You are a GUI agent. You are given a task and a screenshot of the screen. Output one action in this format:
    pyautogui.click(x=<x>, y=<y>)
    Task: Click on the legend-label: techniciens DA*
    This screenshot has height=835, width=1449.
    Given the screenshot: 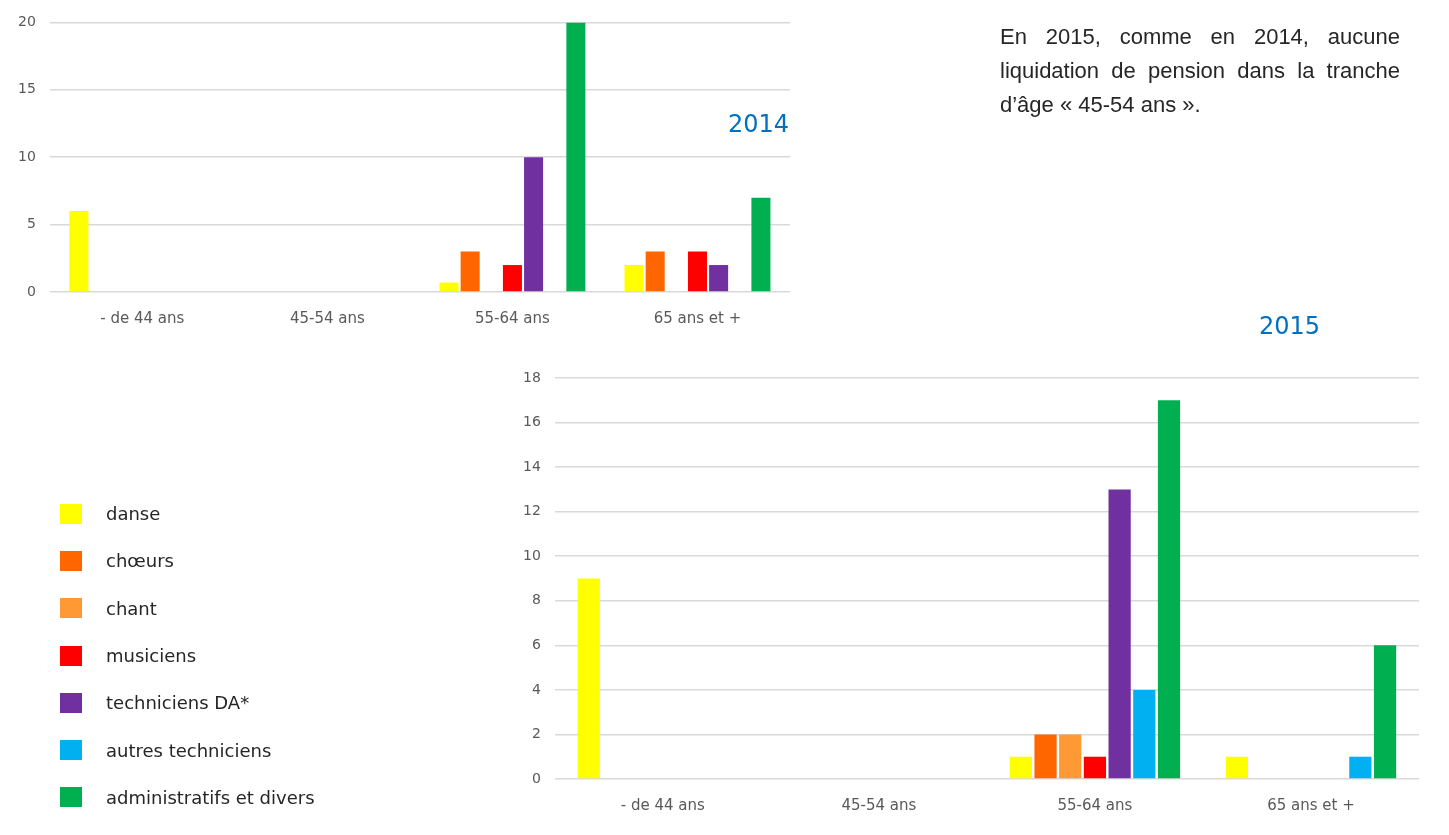 What is the action you would take?
    pyautogui.click(x=178, y=703)
    